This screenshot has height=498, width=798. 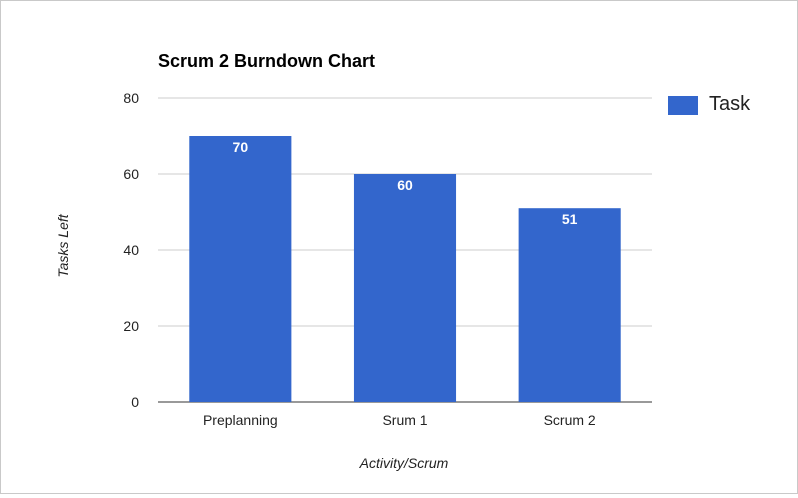 I want to click on bar-data-label: 70, so click(x=241, y=147).